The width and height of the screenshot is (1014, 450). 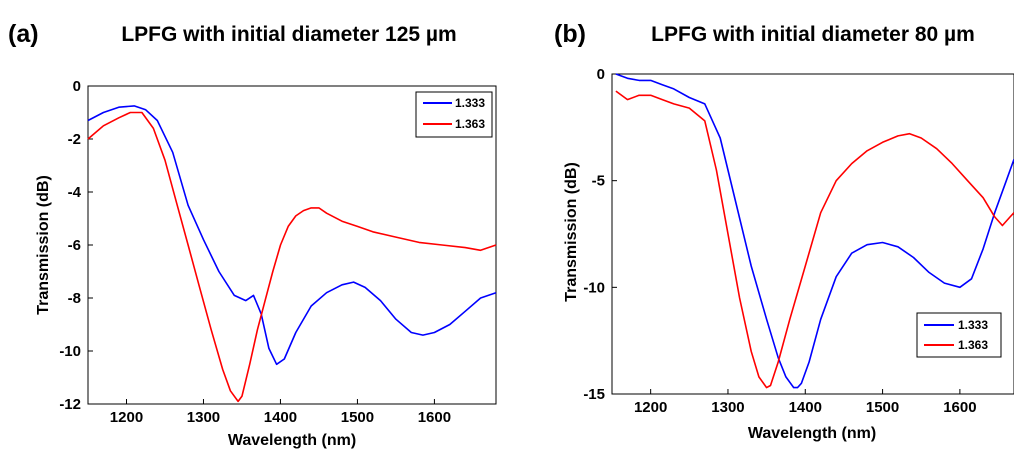 I want to click on panel-a-ytick-label: -4, so click(x=75, y=192).